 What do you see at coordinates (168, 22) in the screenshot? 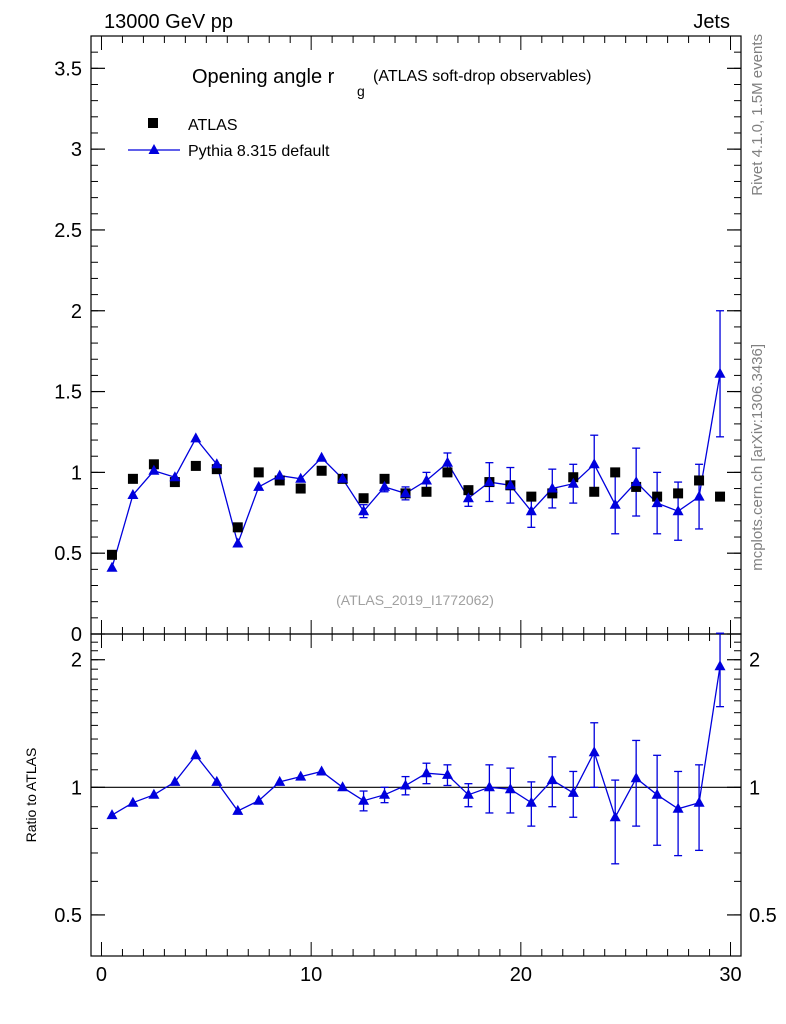
I see `header-left: 13000 GeV pp` at bounding box center [168, 22].